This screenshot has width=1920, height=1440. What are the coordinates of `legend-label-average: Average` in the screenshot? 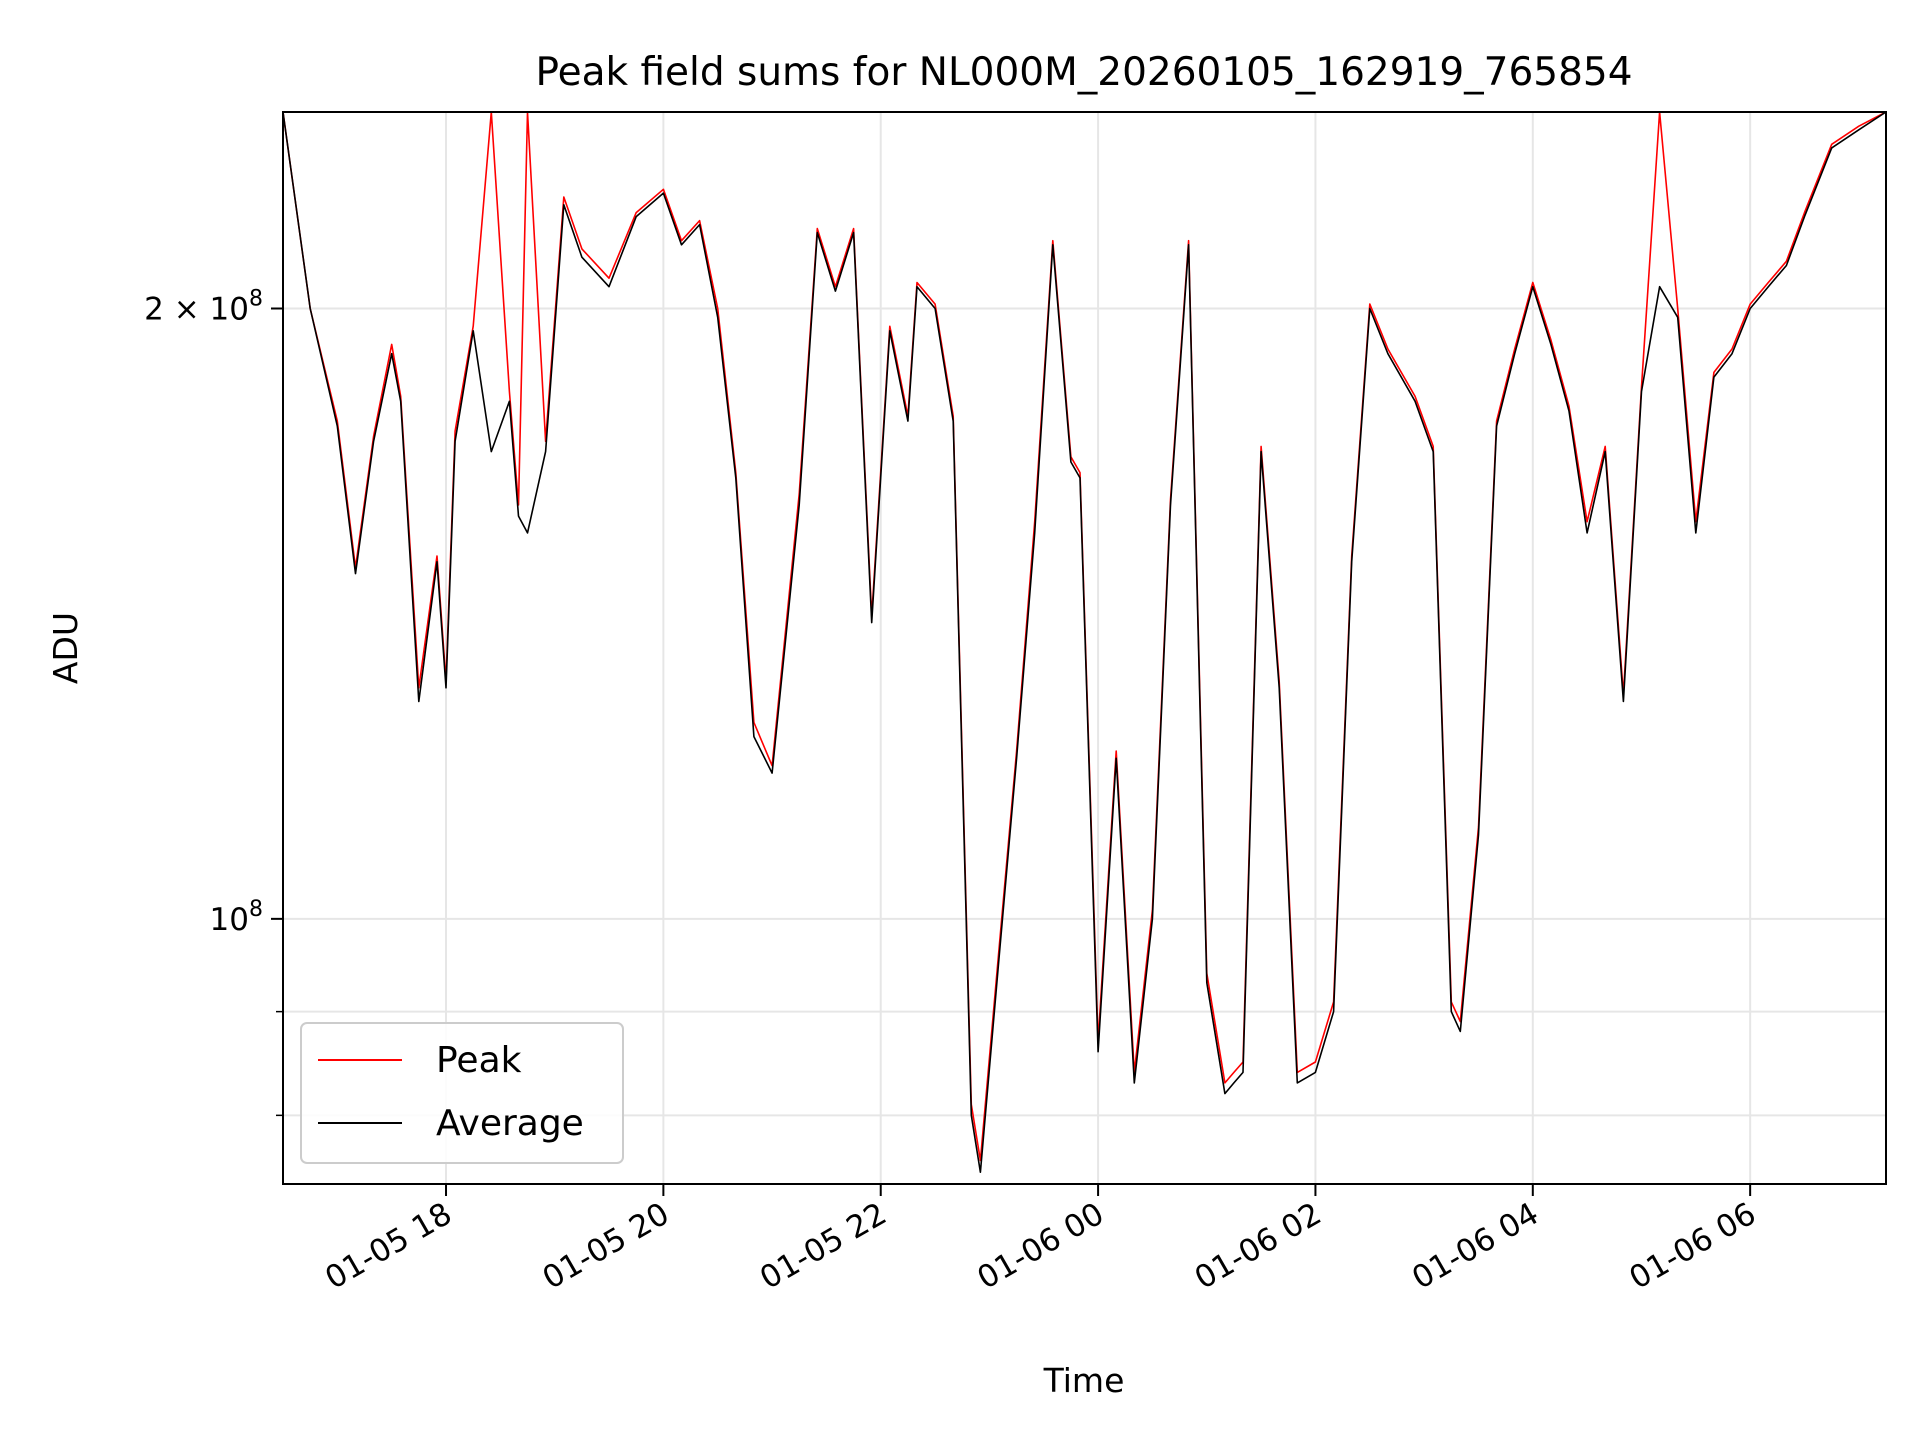 It's located at (510, 1123).